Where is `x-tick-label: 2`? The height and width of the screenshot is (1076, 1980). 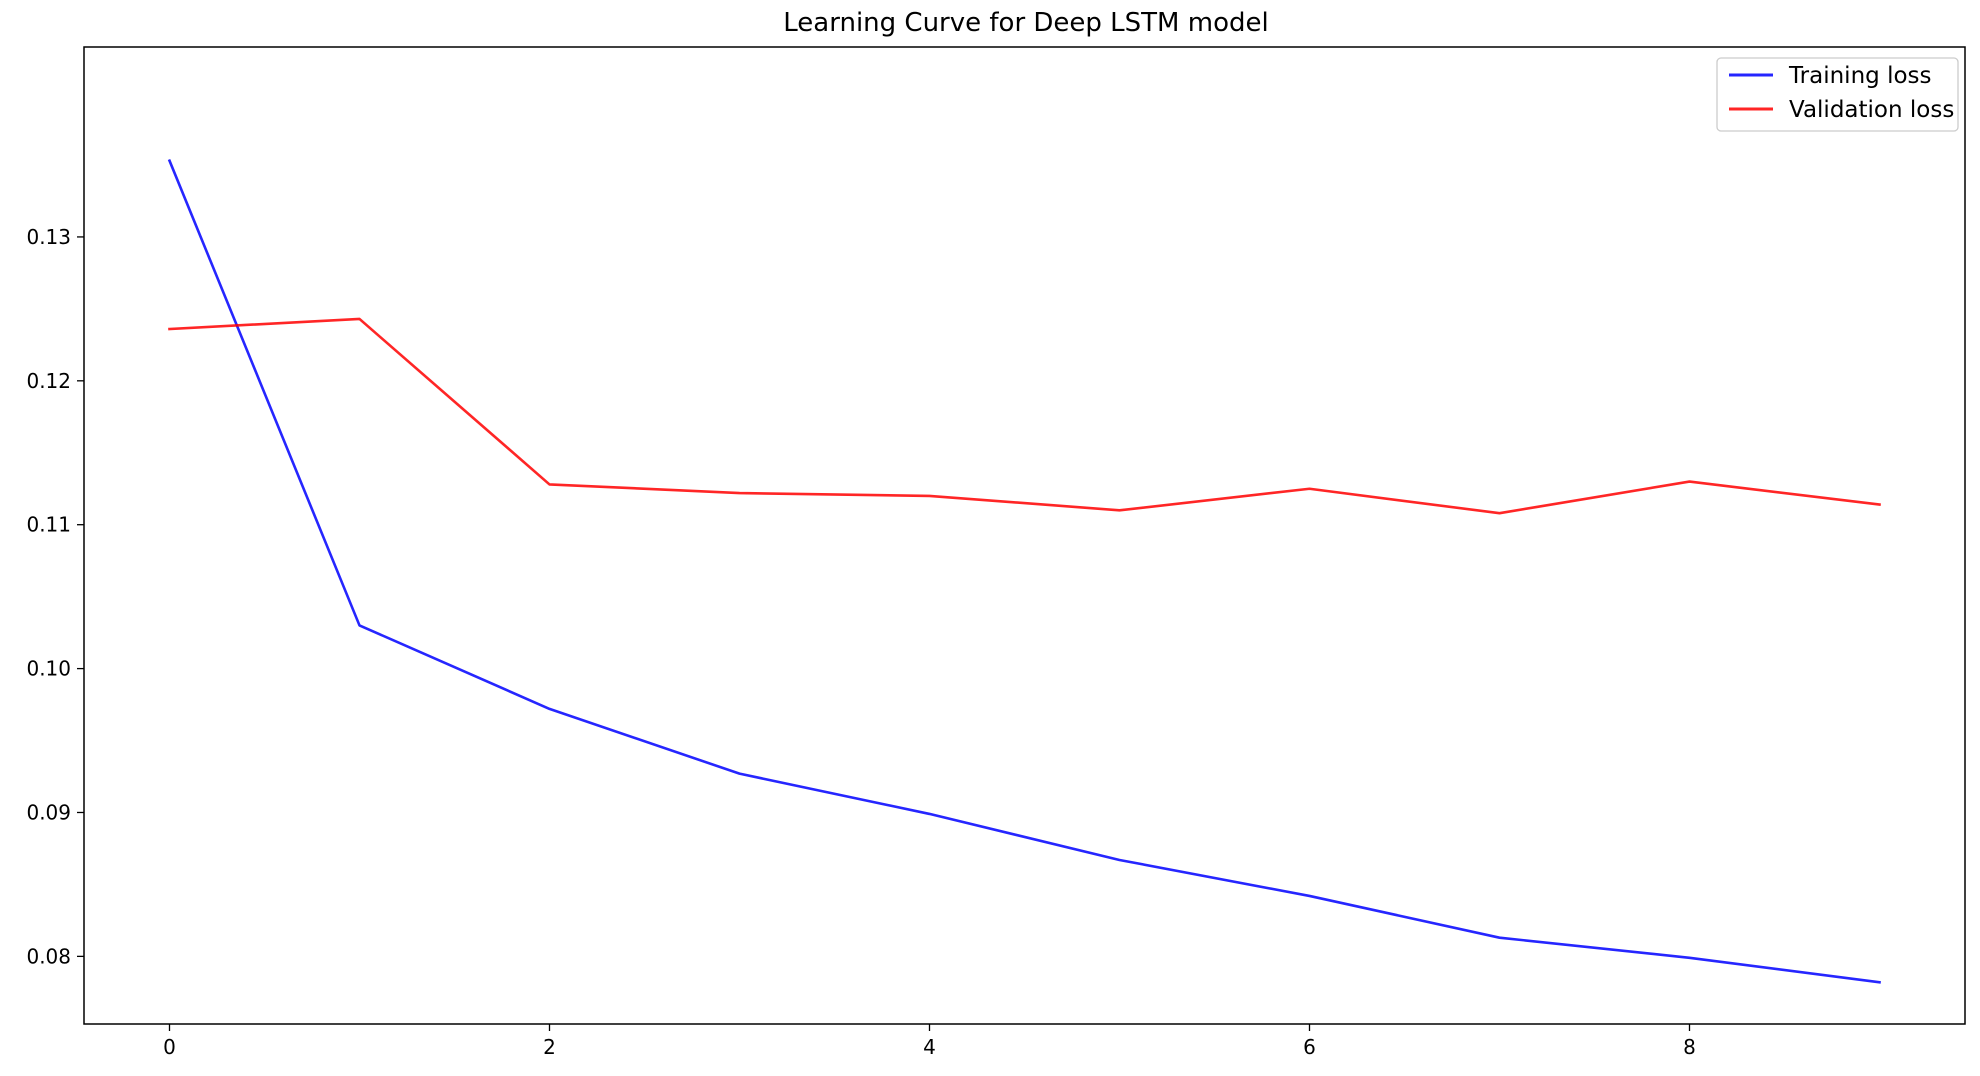 x-tick-label: 2 is located at coordinates (549, 1047).